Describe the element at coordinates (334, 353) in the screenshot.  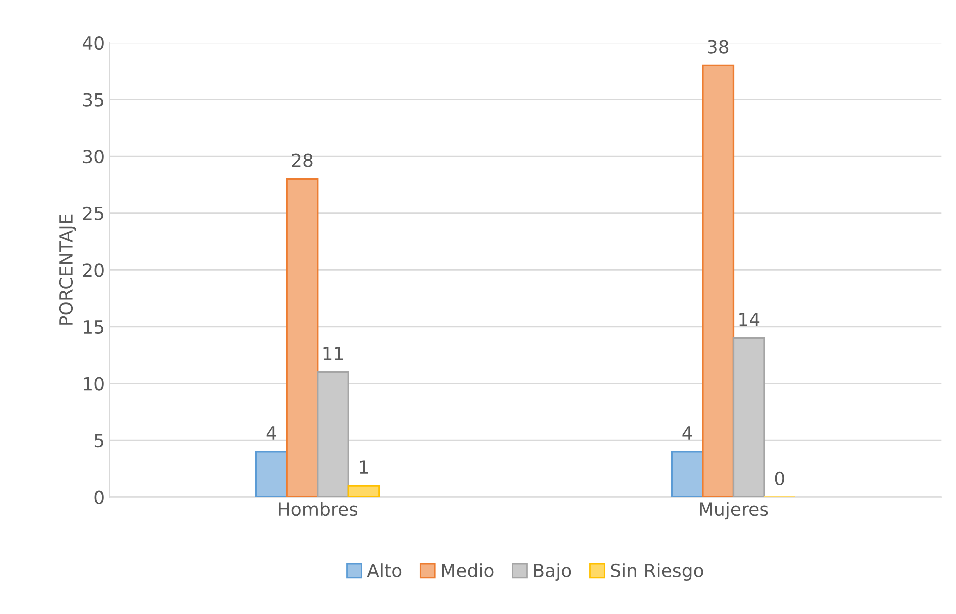
I see `data-label: 11` at that location.